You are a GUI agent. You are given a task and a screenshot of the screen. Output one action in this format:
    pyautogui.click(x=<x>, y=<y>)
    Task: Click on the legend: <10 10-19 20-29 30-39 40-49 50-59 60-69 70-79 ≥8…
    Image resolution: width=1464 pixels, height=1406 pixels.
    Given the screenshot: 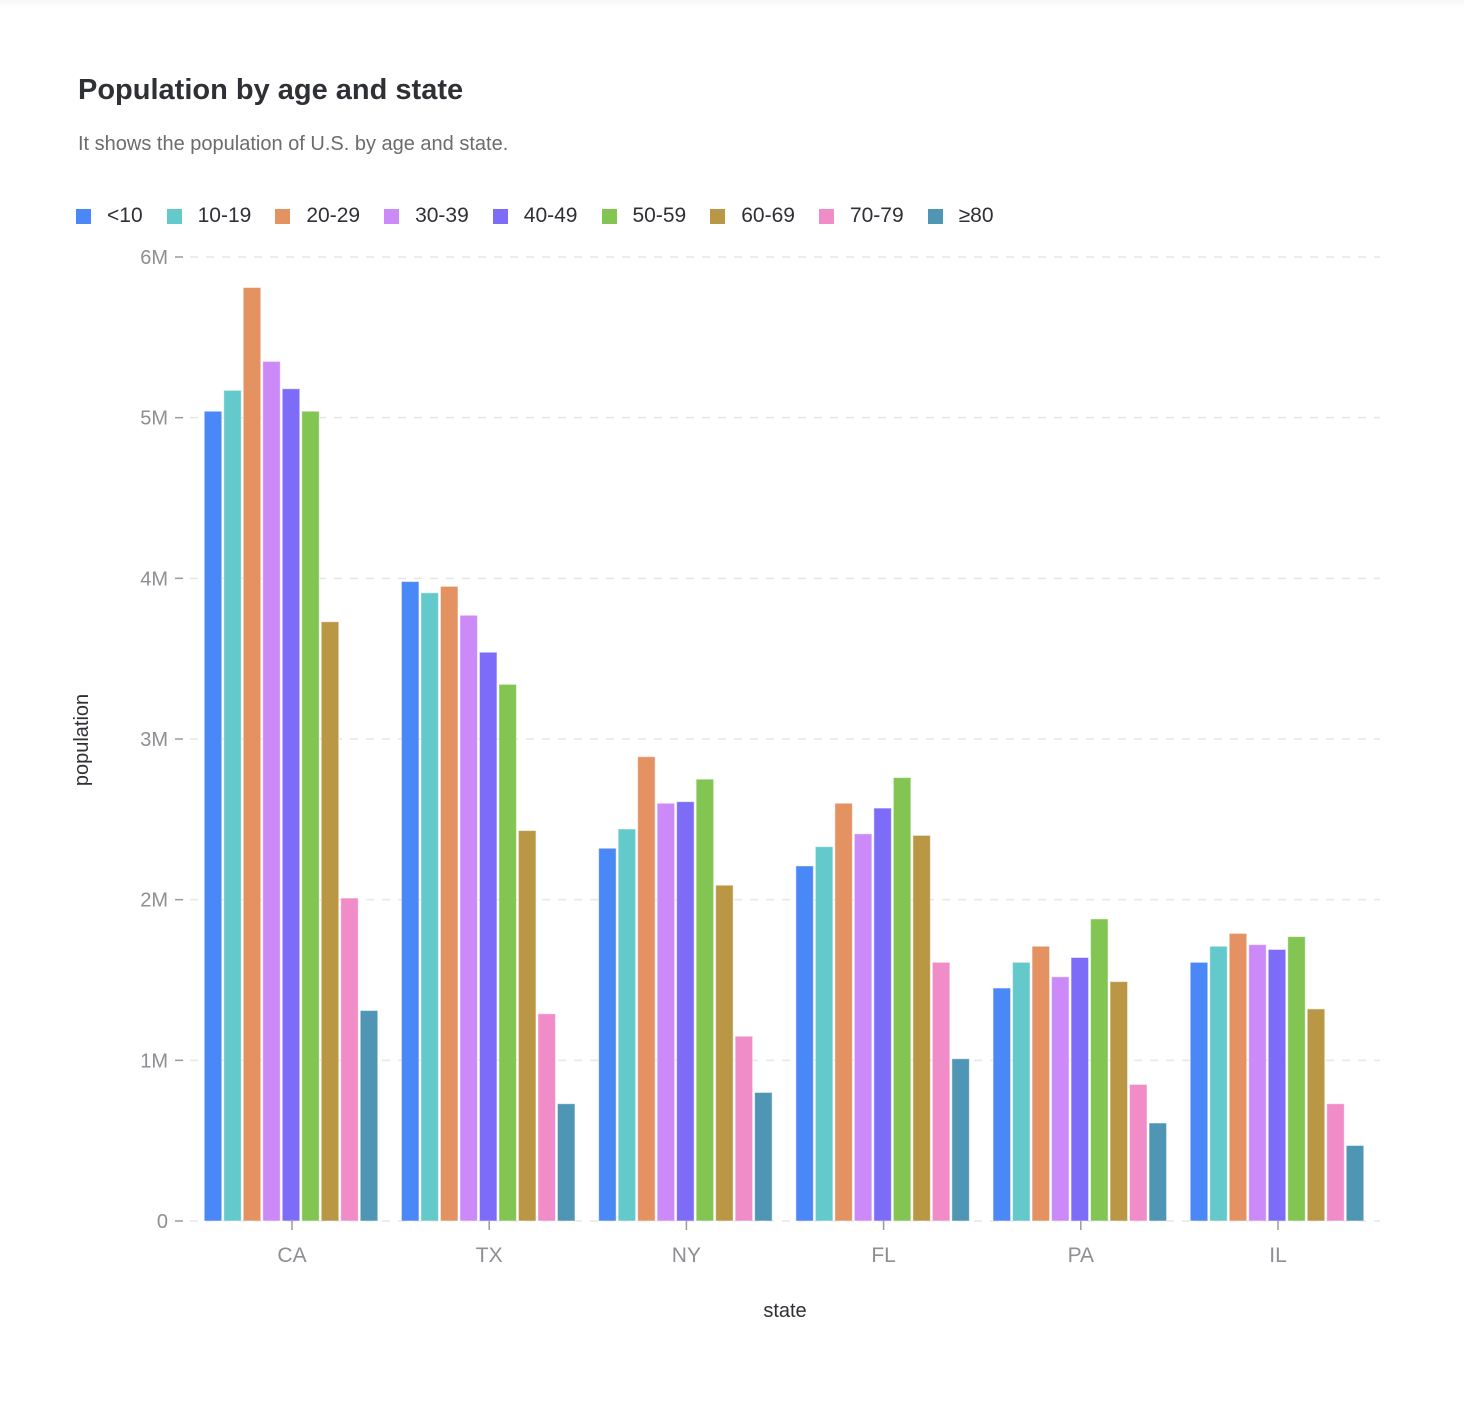 What is the action you would take?
    pyautogui.click(x=547, y=216)
    